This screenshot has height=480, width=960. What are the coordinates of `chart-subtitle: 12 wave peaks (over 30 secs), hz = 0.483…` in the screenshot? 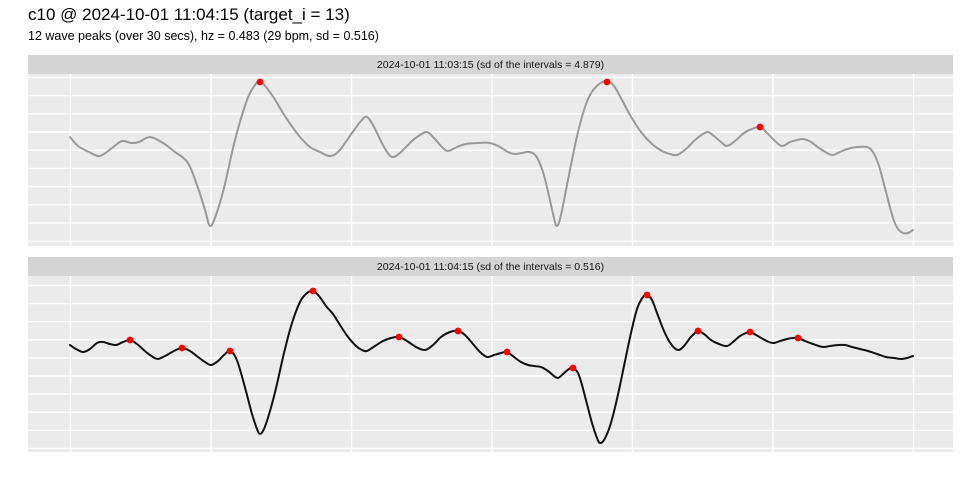 It's located at (203, 36).